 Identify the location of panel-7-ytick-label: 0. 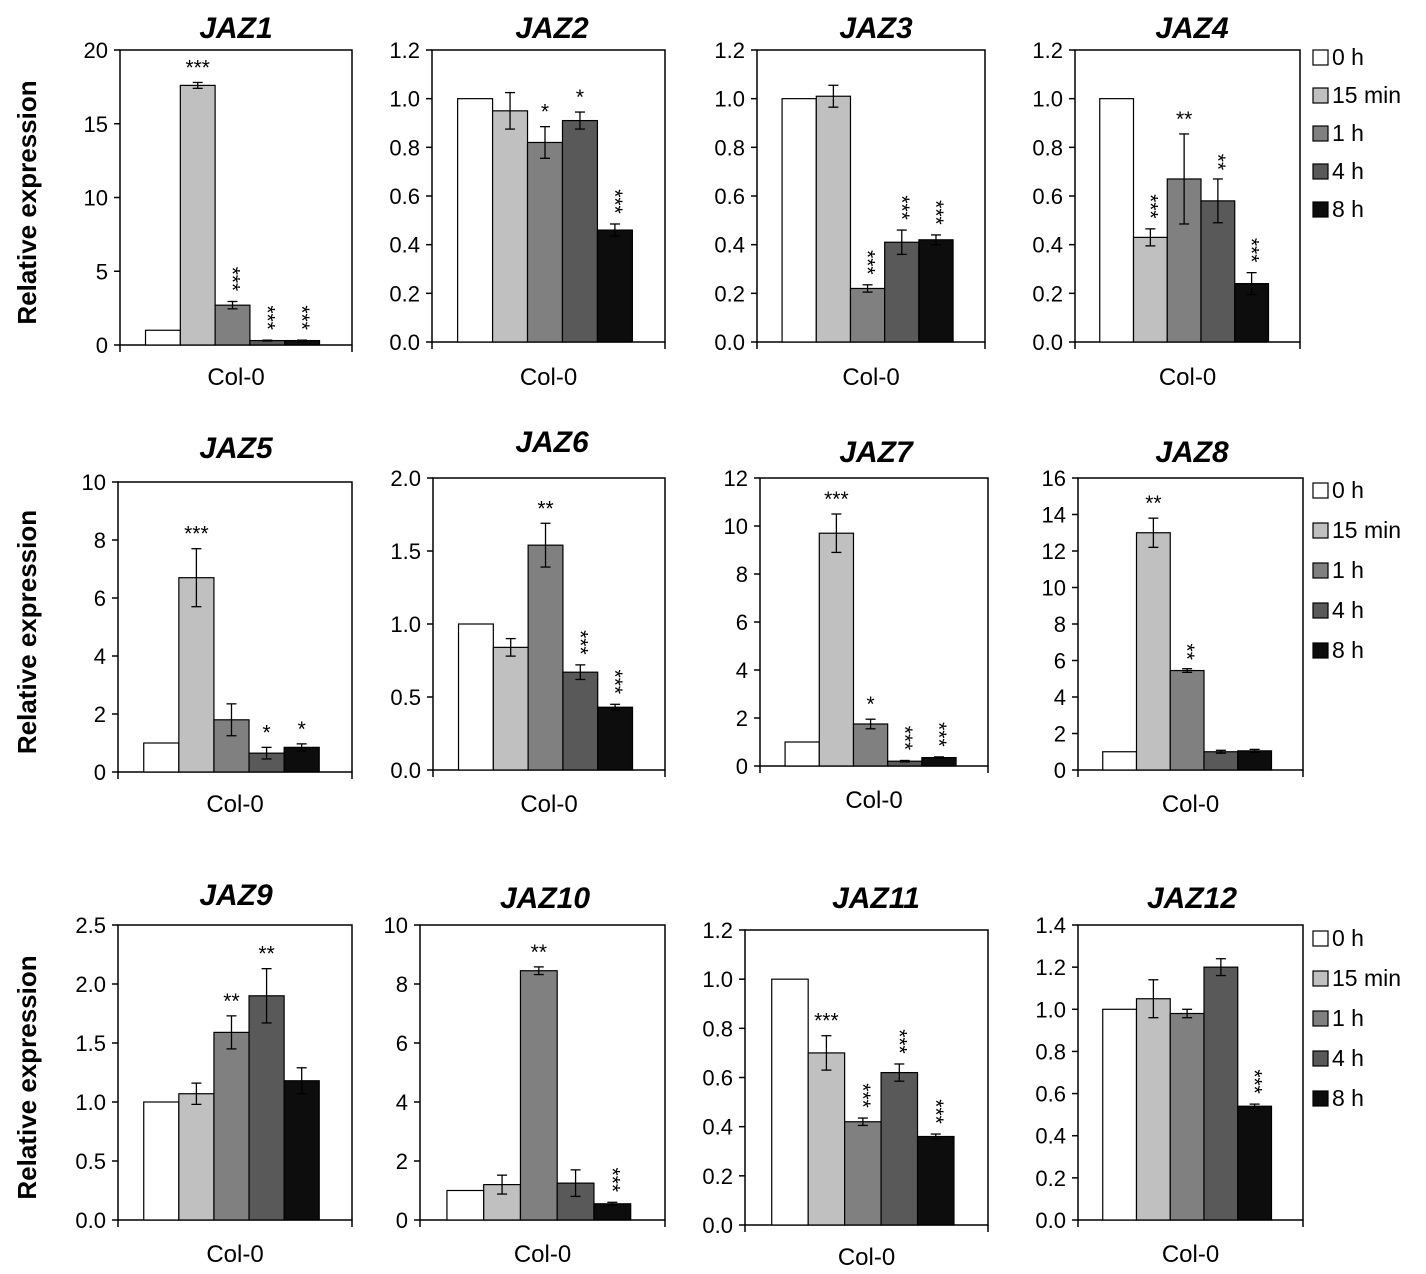
(742, 766).